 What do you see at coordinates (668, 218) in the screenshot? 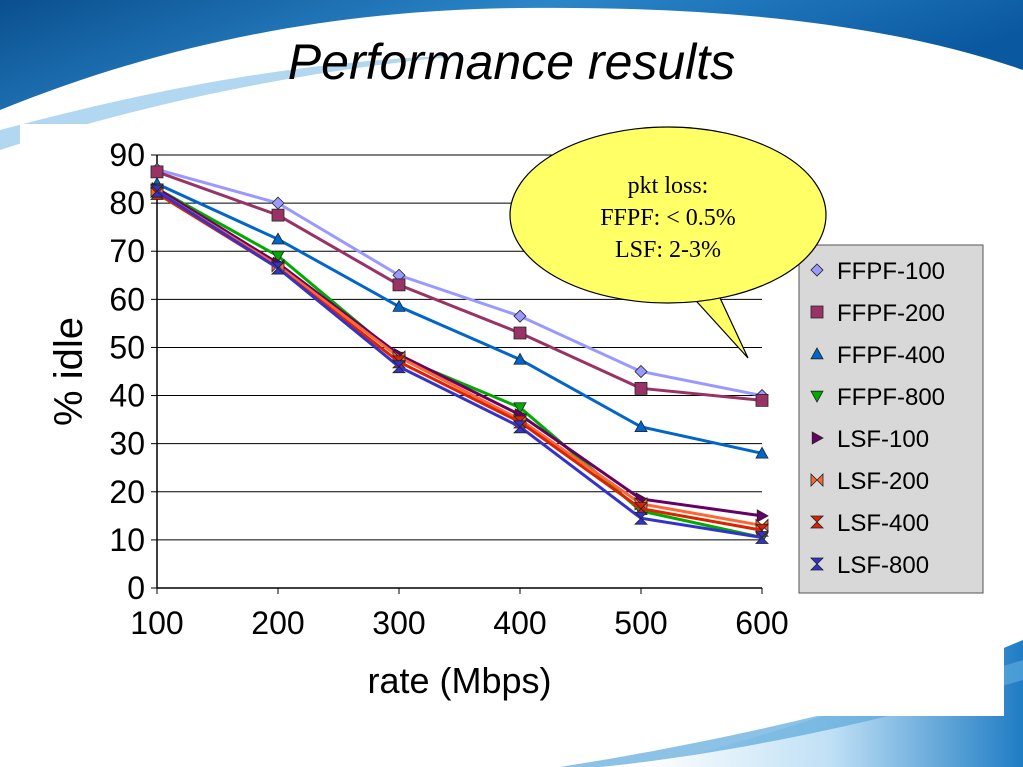
I see `callout-text: FFPF: < 0.5%` at bounding box center [668, 218].